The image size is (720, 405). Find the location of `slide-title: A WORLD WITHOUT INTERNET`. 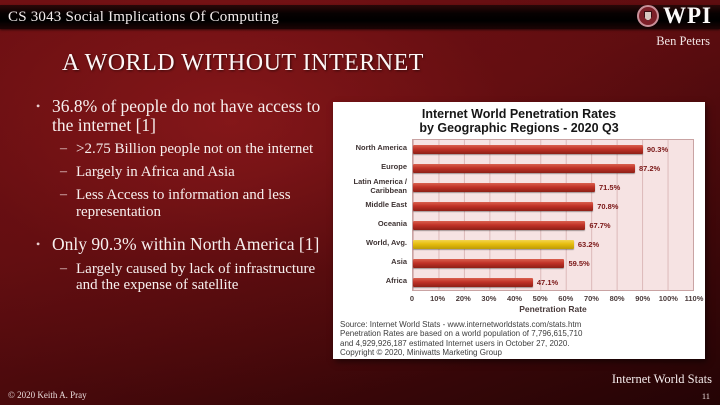

slide-title: A WORLD WITHOUT INTERNET is located at coordinates (243, 63).